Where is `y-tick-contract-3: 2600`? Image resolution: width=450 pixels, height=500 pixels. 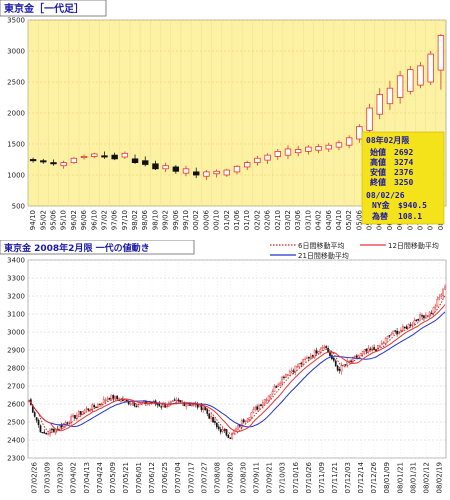 y-tick-contract-3: 2600 is located at coordinates (16, 405).